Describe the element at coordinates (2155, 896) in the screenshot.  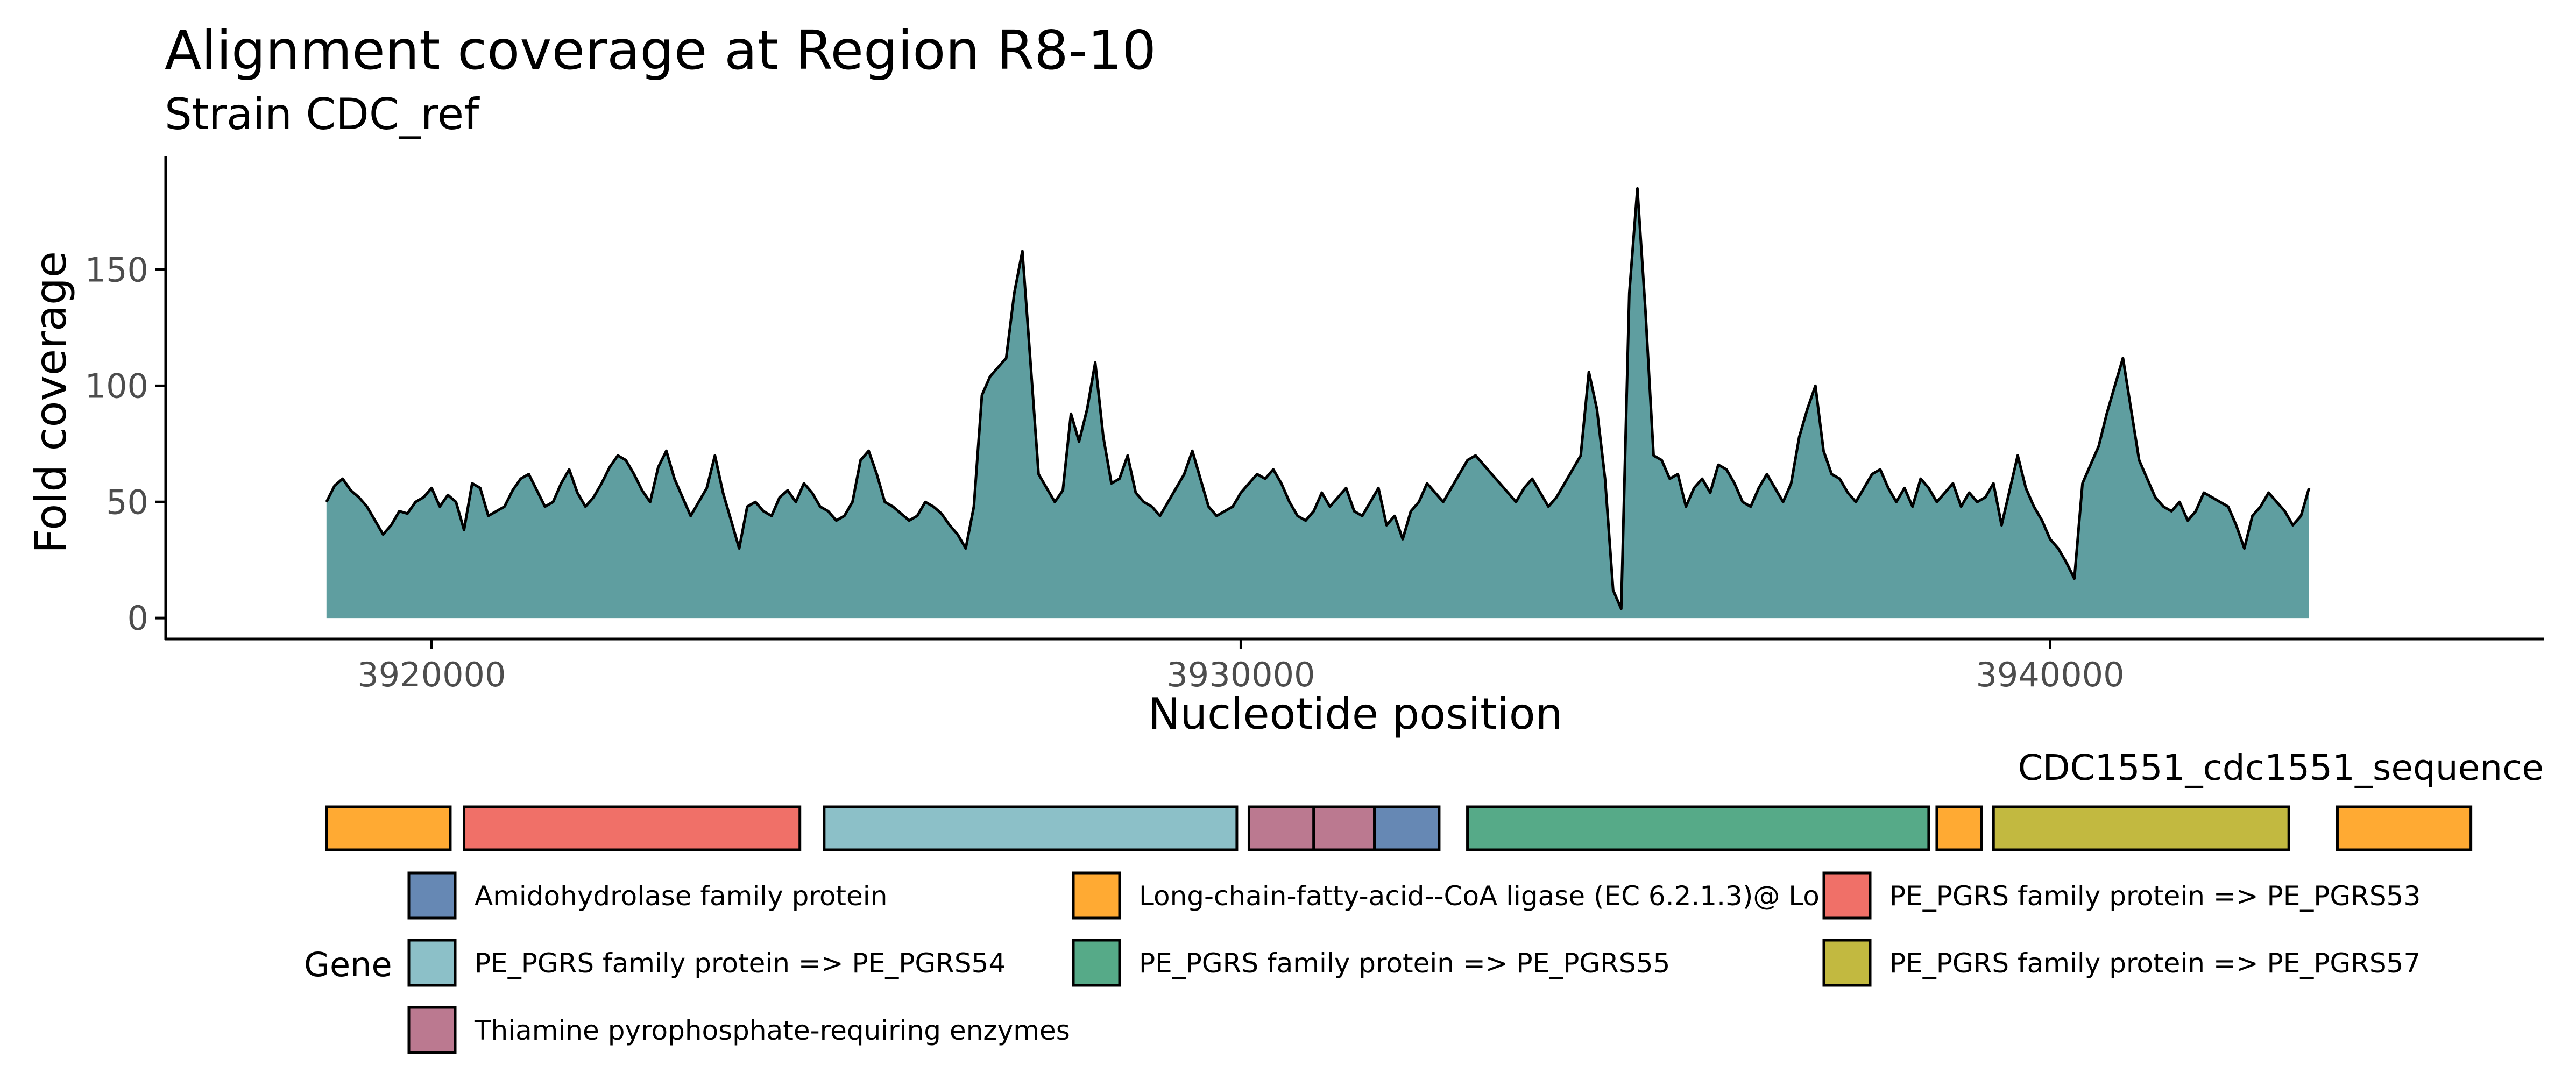
I see `legend-label: PE_PGRS family protein => PE_PGRS53` at that location.